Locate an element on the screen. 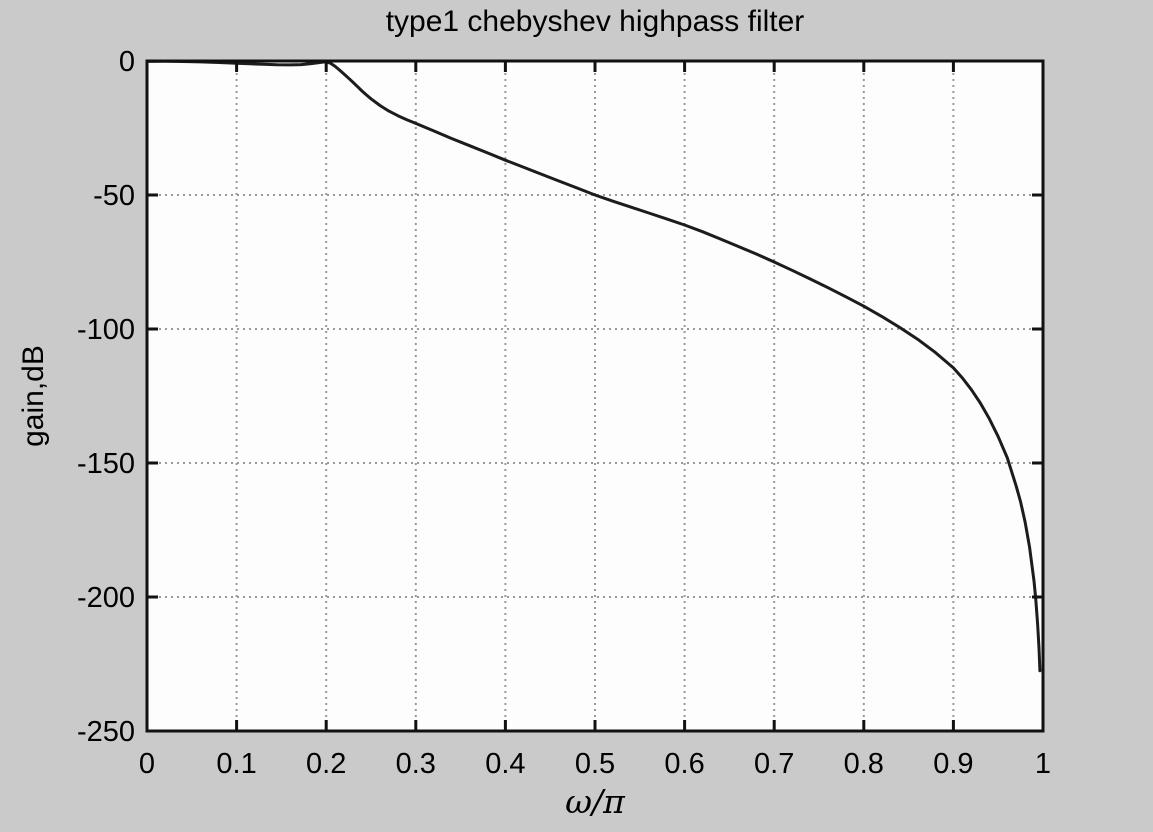 This screenshot has height=832, width=1153. x-tick-label: 0.4 is located at coordinates (505, 764).